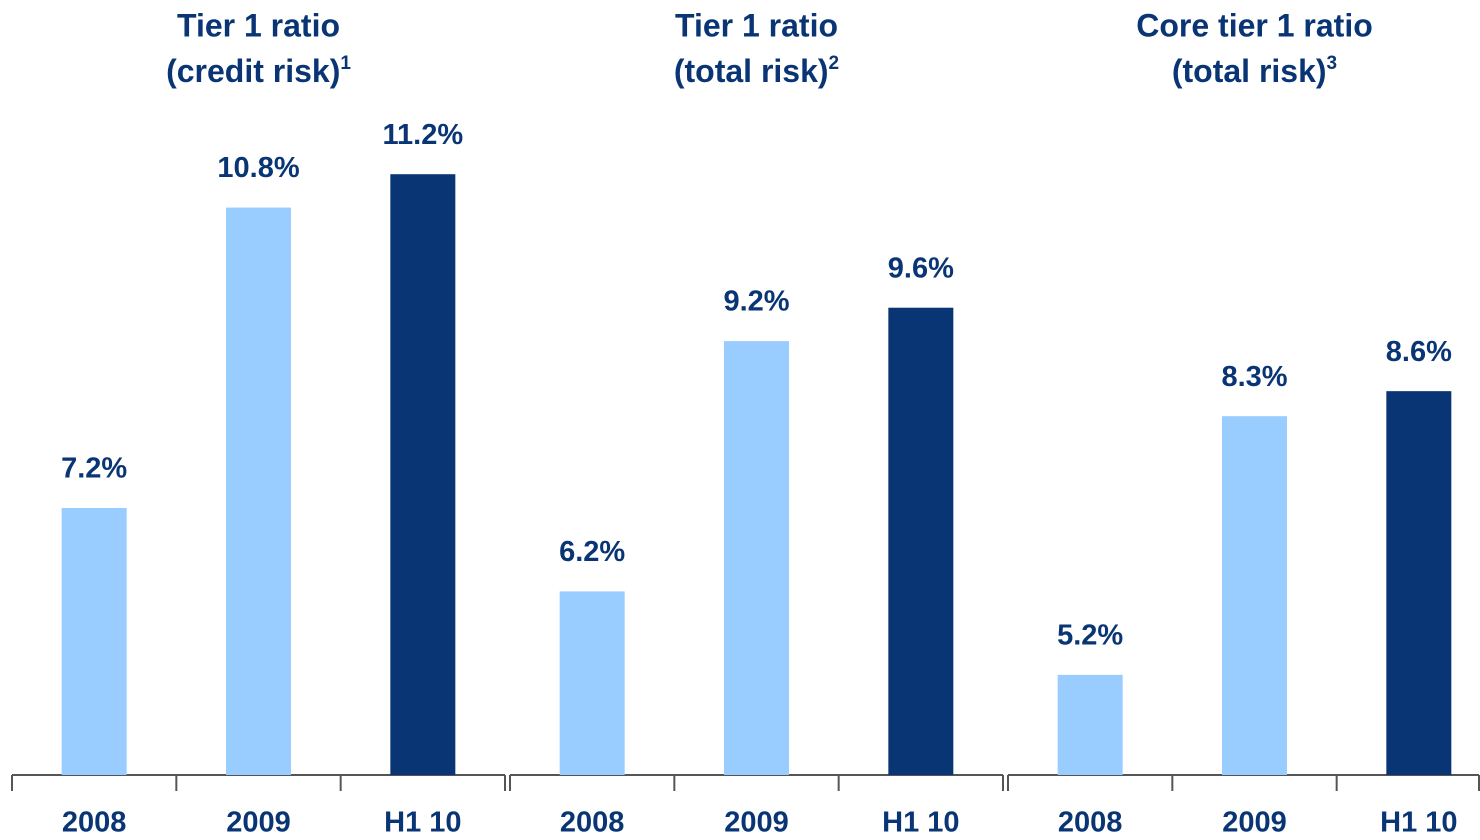 The image size is (1480, 840). What do you see at coordinates (834, 63) in the screenshot?
I see `title-footnote: 2` at bounding box center [834, 63].